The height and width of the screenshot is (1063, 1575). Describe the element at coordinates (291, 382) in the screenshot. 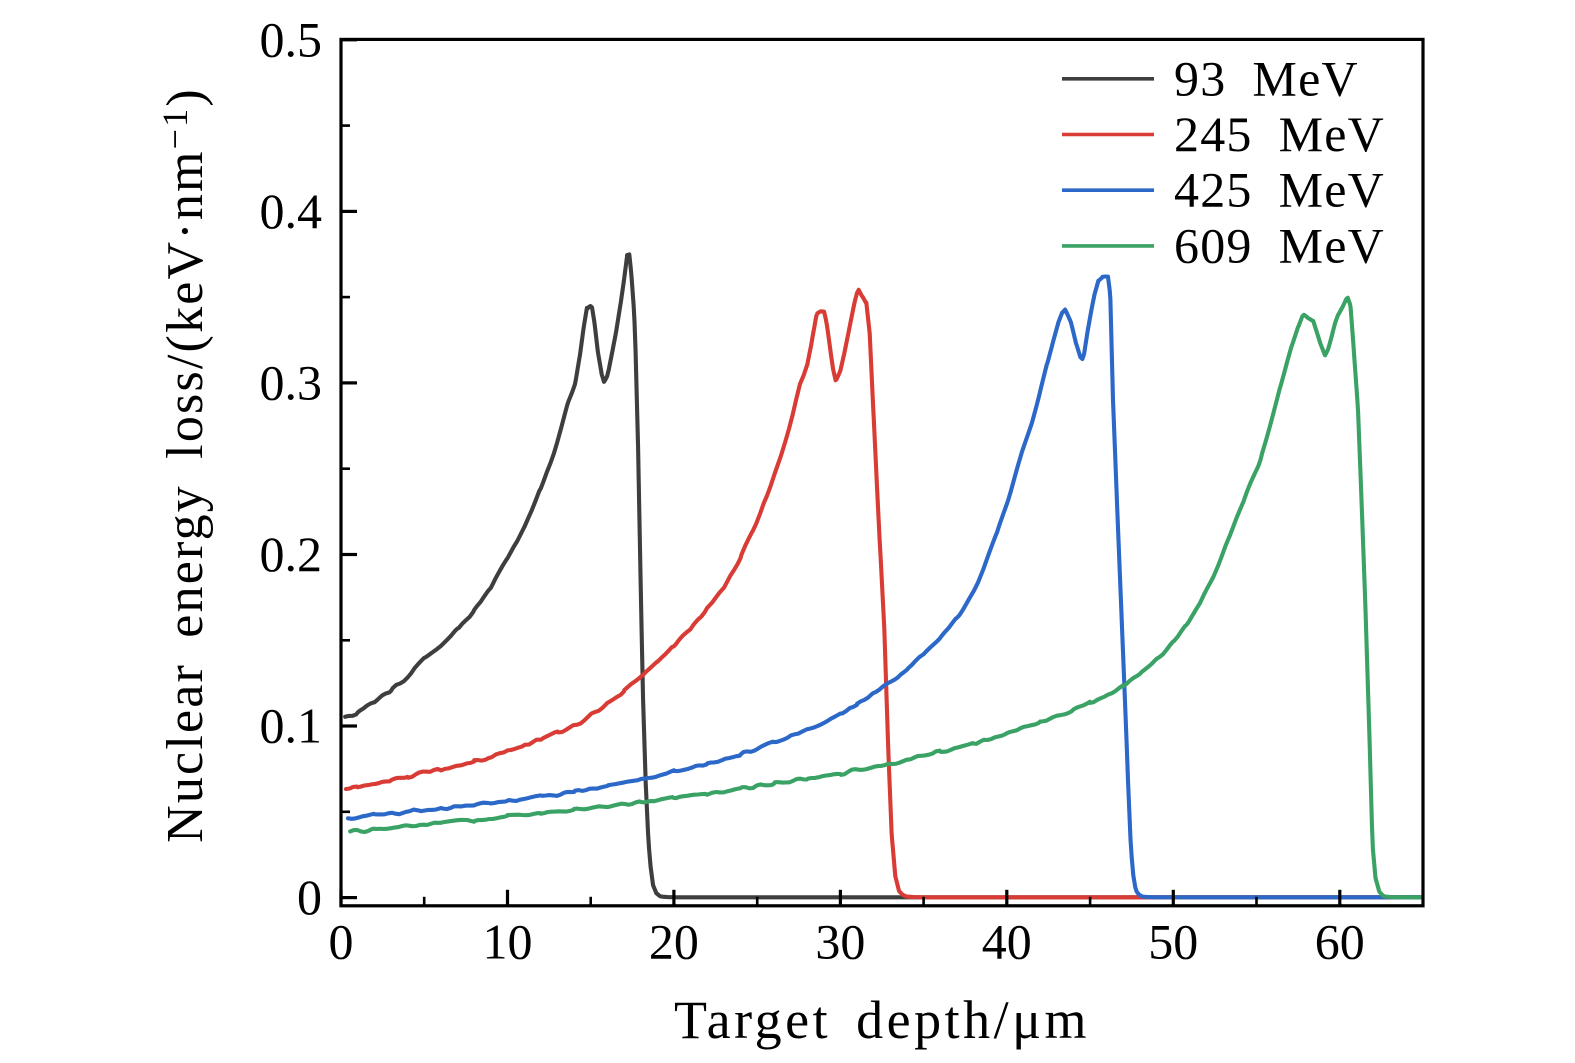

I see `svg-text: 0.3` at that location.